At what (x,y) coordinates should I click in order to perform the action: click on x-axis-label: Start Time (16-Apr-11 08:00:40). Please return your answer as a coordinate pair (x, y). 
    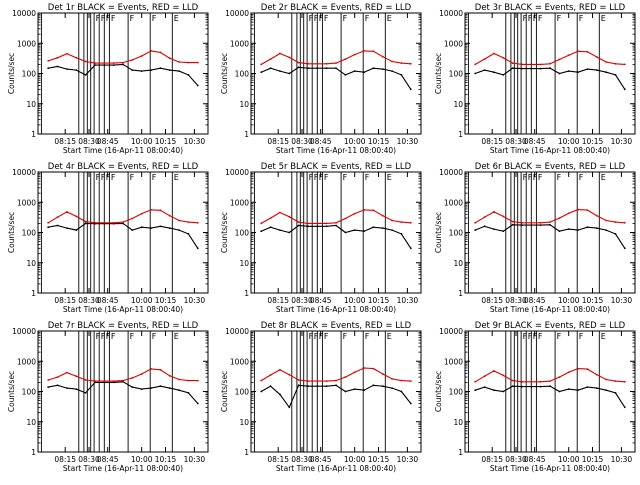
    Looking at the image, I should click on (336, 309).